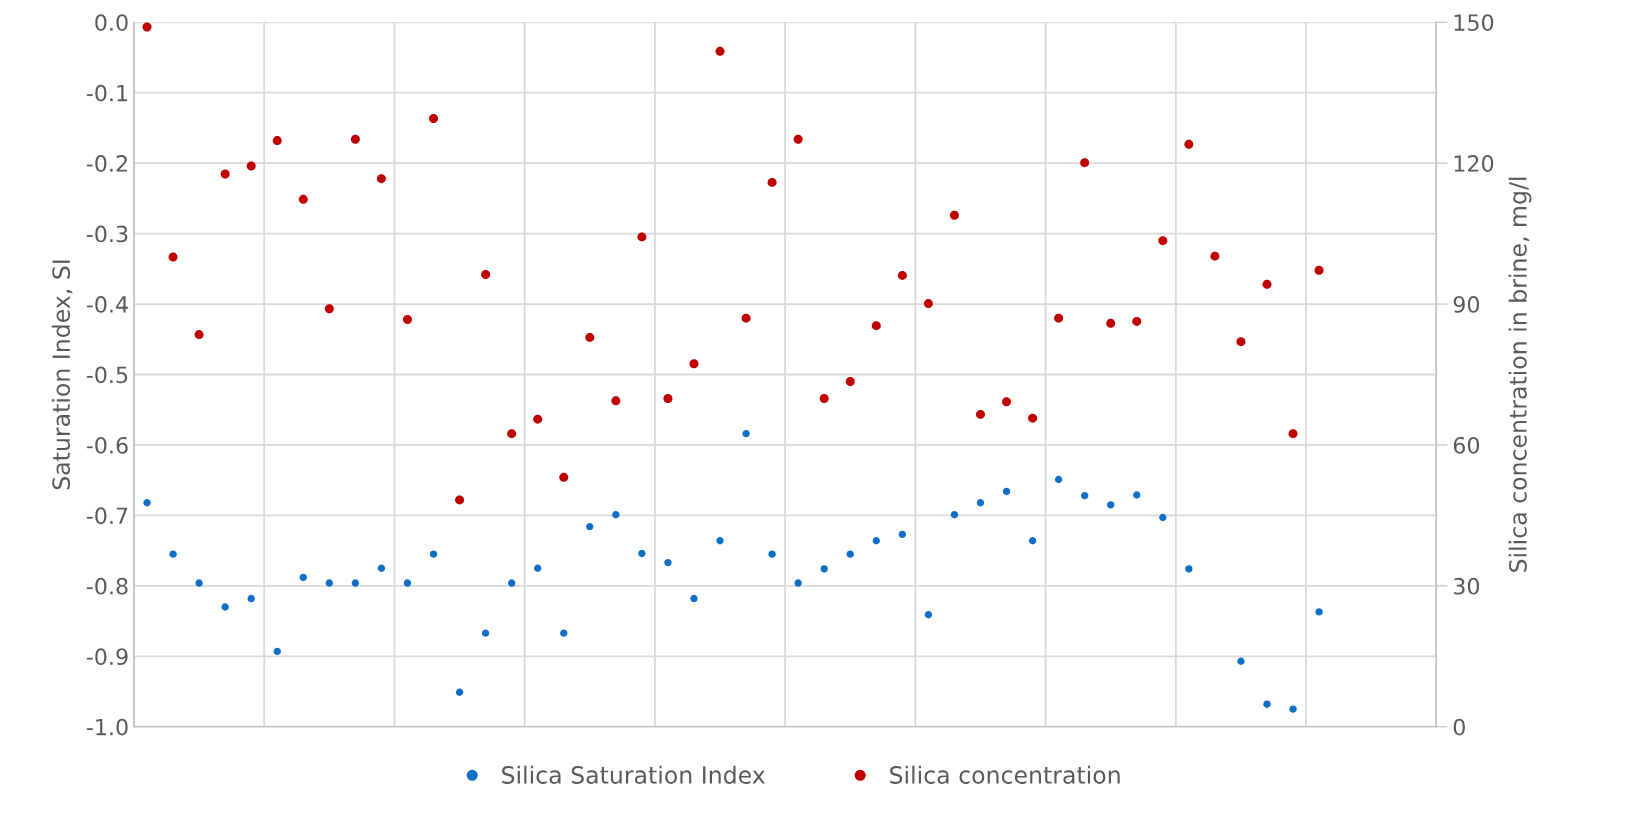 The image size is (1634, 824). I want to click on y-tick-label: -0.3, so click(107, 234).